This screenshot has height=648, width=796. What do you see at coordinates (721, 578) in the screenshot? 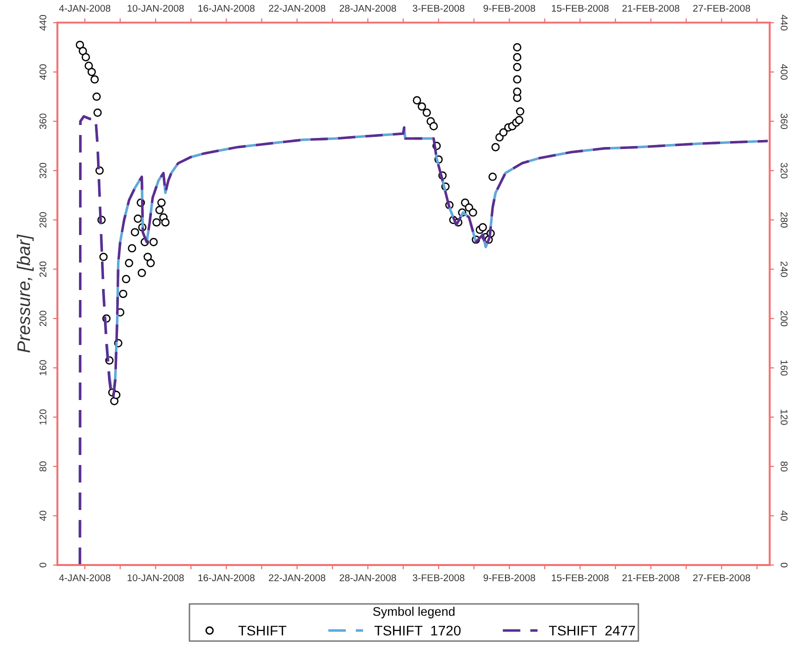
I see `x-tick-label: 27-FEB-2008` at bounding box center [721, 578].